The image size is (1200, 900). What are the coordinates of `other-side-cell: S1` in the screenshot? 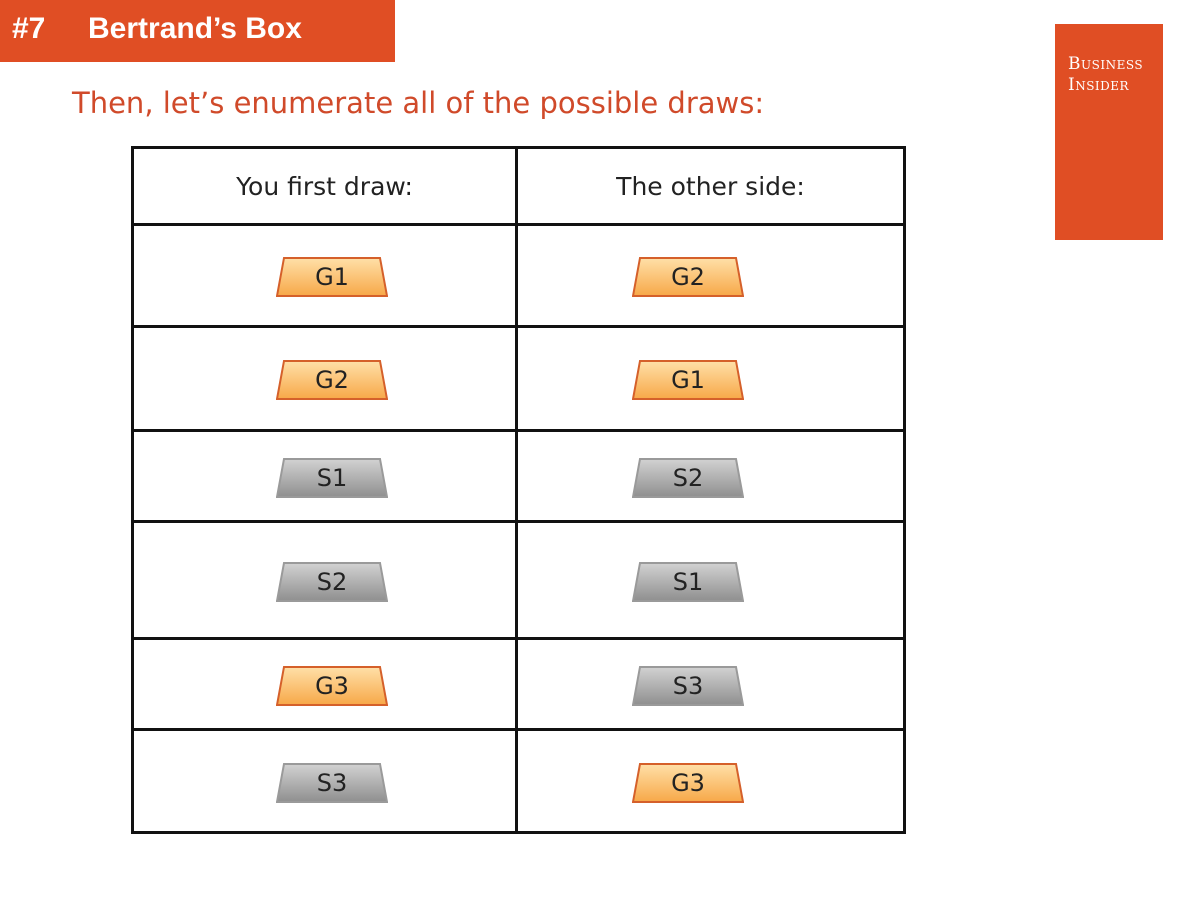 It's located at (710, 580).